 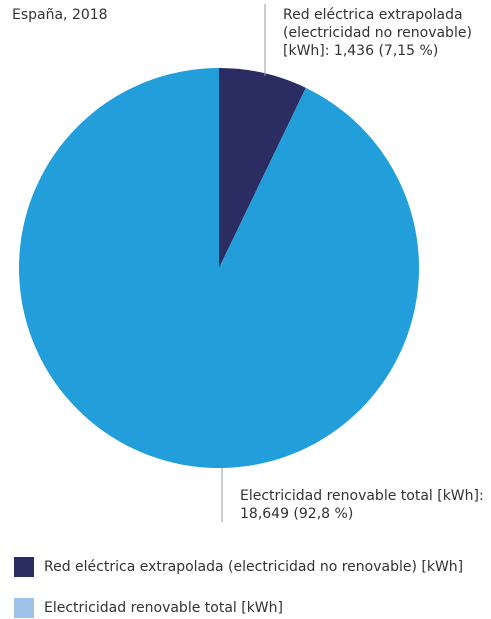 What do you see at coordinates (262, 168) in the screenshot?
I see `pie-slice` at bounding box center [262, 168].